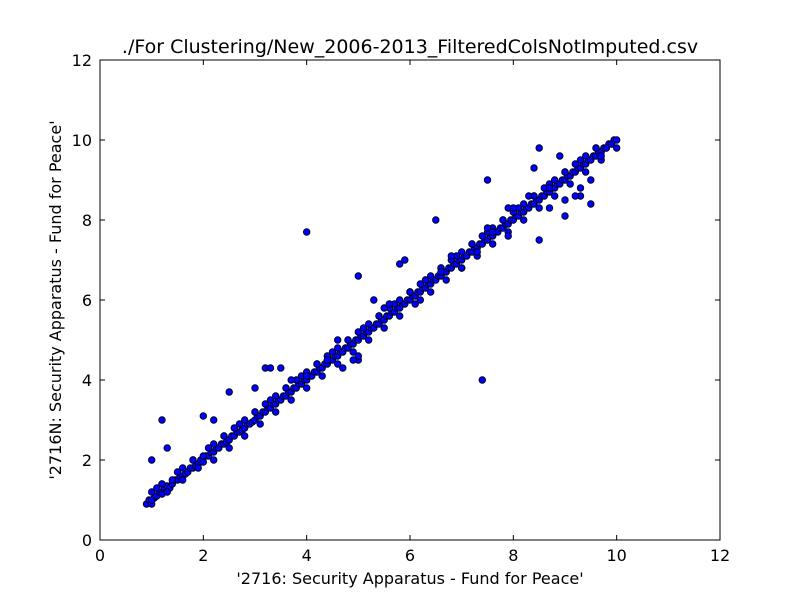 This screenshot has width=800, height=600. I want to click on y-tick-label: 6, so click(87, 300).